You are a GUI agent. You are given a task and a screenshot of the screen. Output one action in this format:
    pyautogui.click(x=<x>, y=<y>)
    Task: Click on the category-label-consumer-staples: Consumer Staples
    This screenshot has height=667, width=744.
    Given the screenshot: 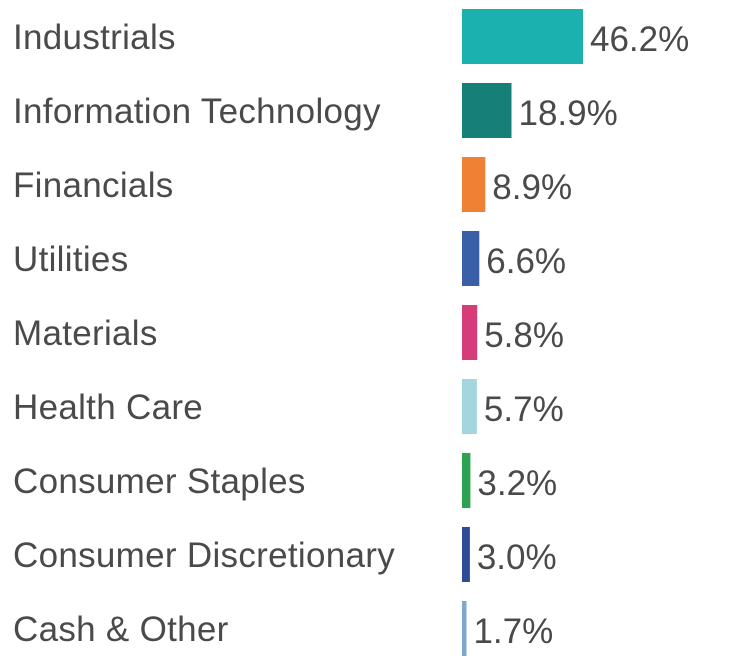 What is the action you would take?
    pyautogui.click(x=159, y=481)
    